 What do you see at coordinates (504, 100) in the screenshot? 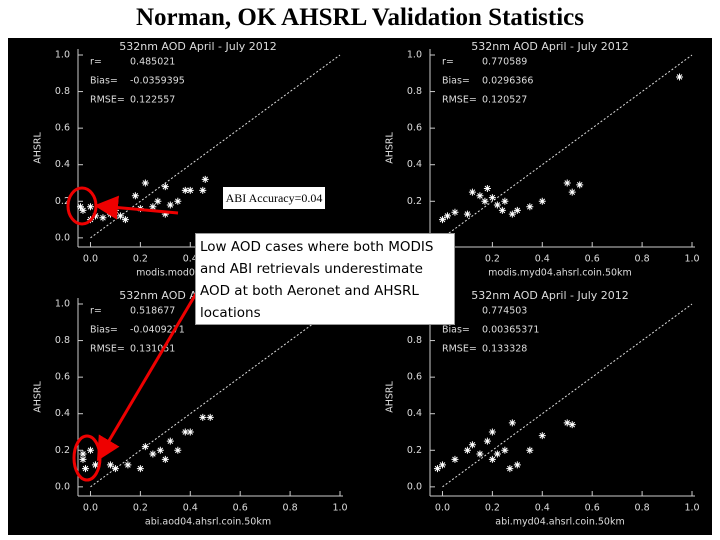
I see `stat-value: 0.120527` at bounding box center [504, 100].